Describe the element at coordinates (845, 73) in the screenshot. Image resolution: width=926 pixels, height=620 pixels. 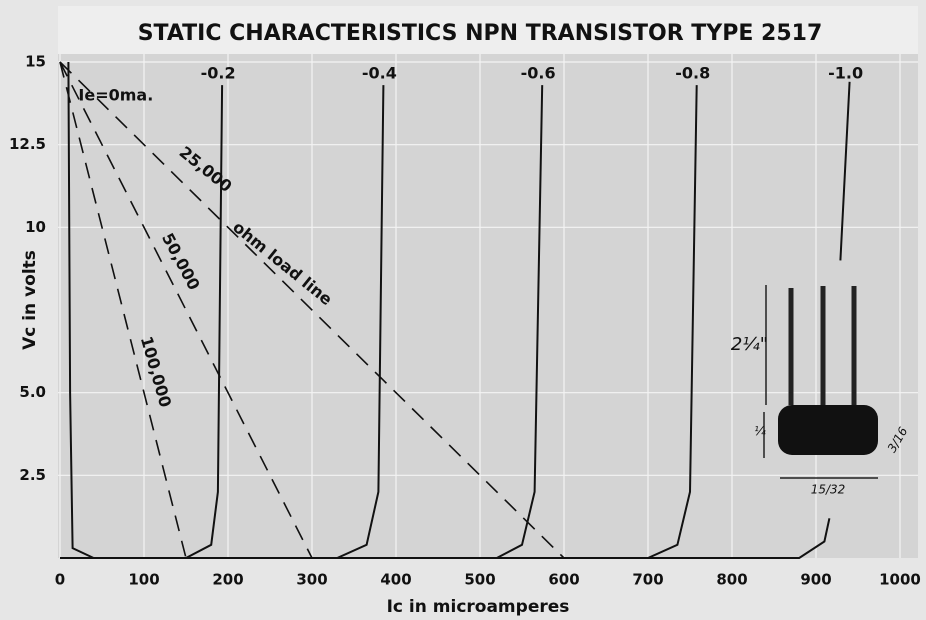
I see `curve-label: -1.0` at that location.